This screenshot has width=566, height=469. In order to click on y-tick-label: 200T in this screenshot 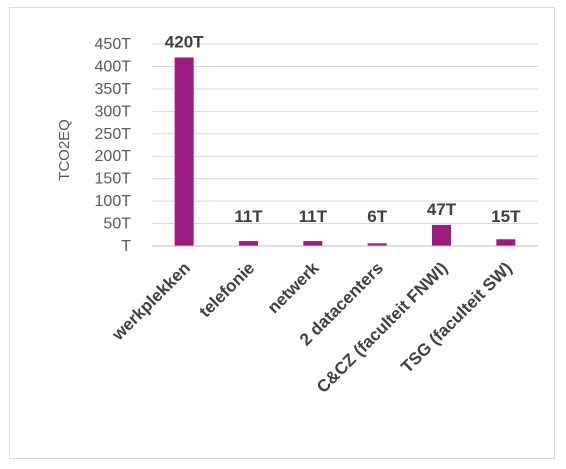, I will do `click(113, 156)`.